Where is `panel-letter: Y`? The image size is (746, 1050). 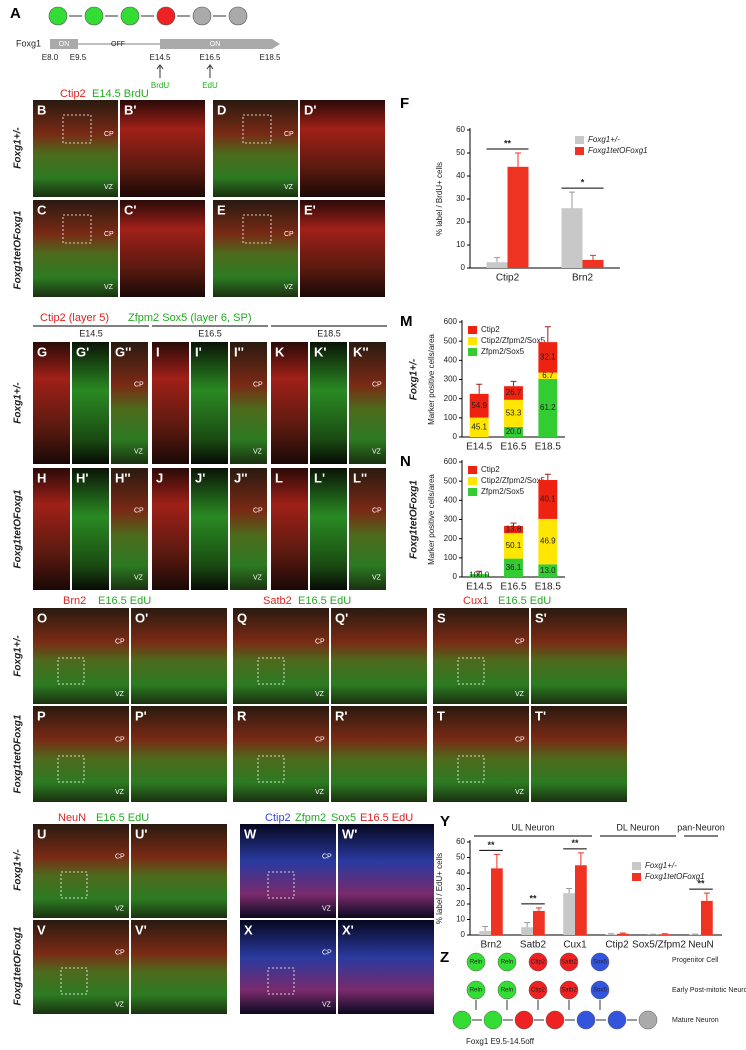
panel-letter: Y is located at coordinates (445, 821).